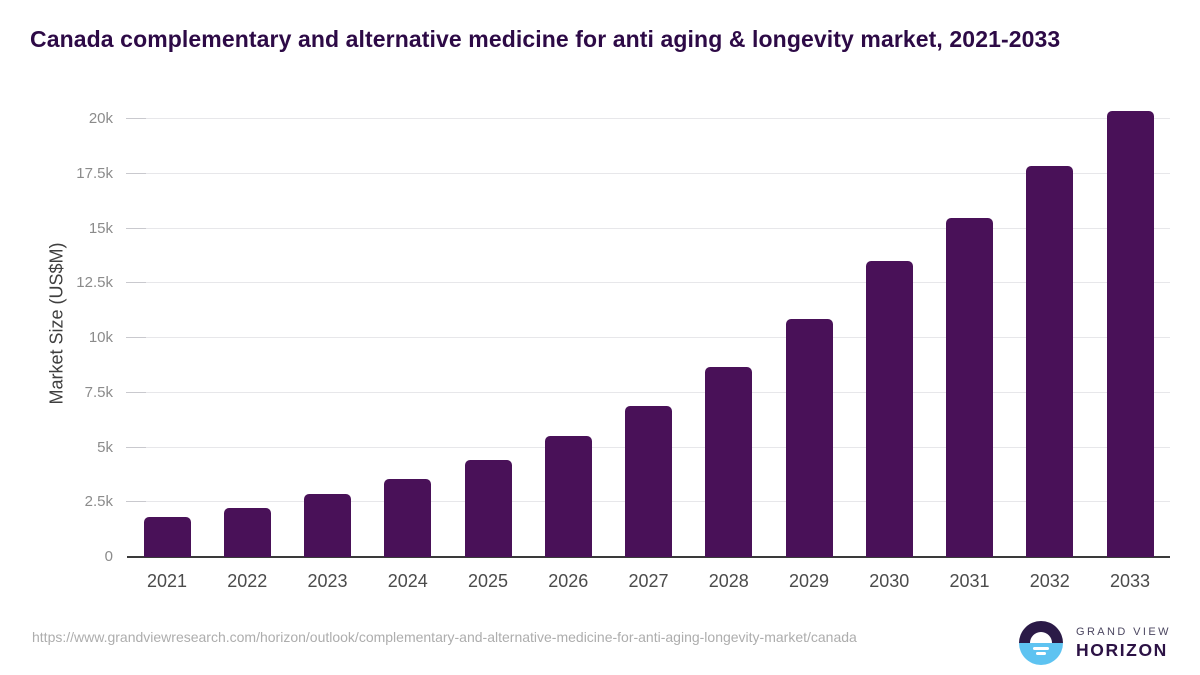 The image size is (1200, 675). What do you see at coordinates (327, 525) in the screenshot?
I see `bar-2023` at bounding box center [327, 525].